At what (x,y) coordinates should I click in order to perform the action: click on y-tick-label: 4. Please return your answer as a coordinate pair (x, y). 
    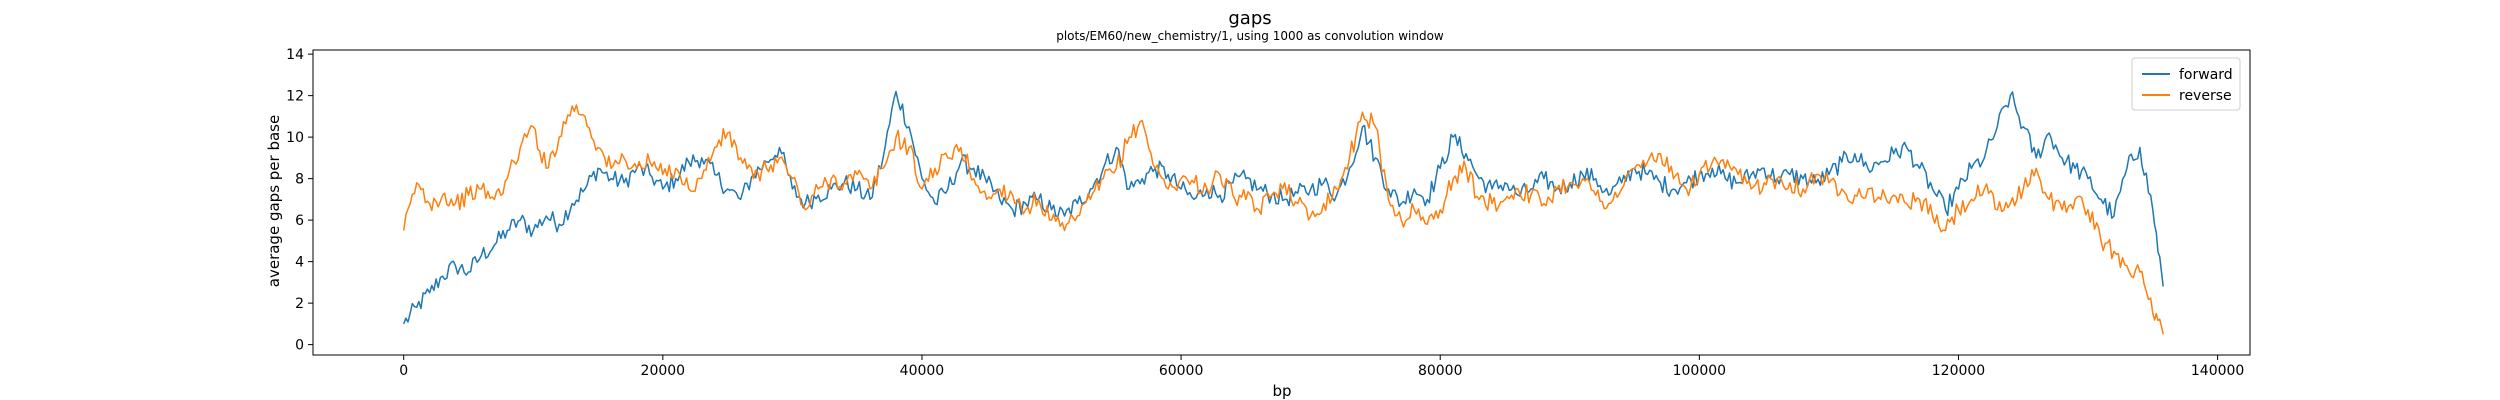
    Looking at the image, I should click on (299, 263).